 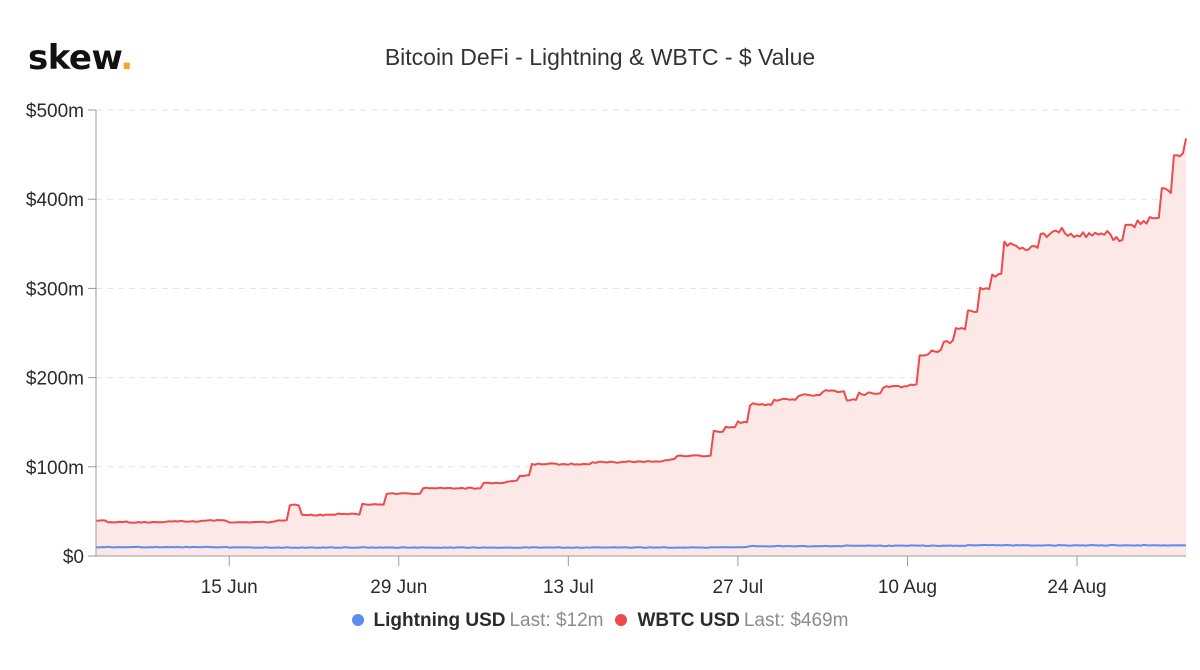 I want to click on skew-logo: skew., so click(x=80, y=58).